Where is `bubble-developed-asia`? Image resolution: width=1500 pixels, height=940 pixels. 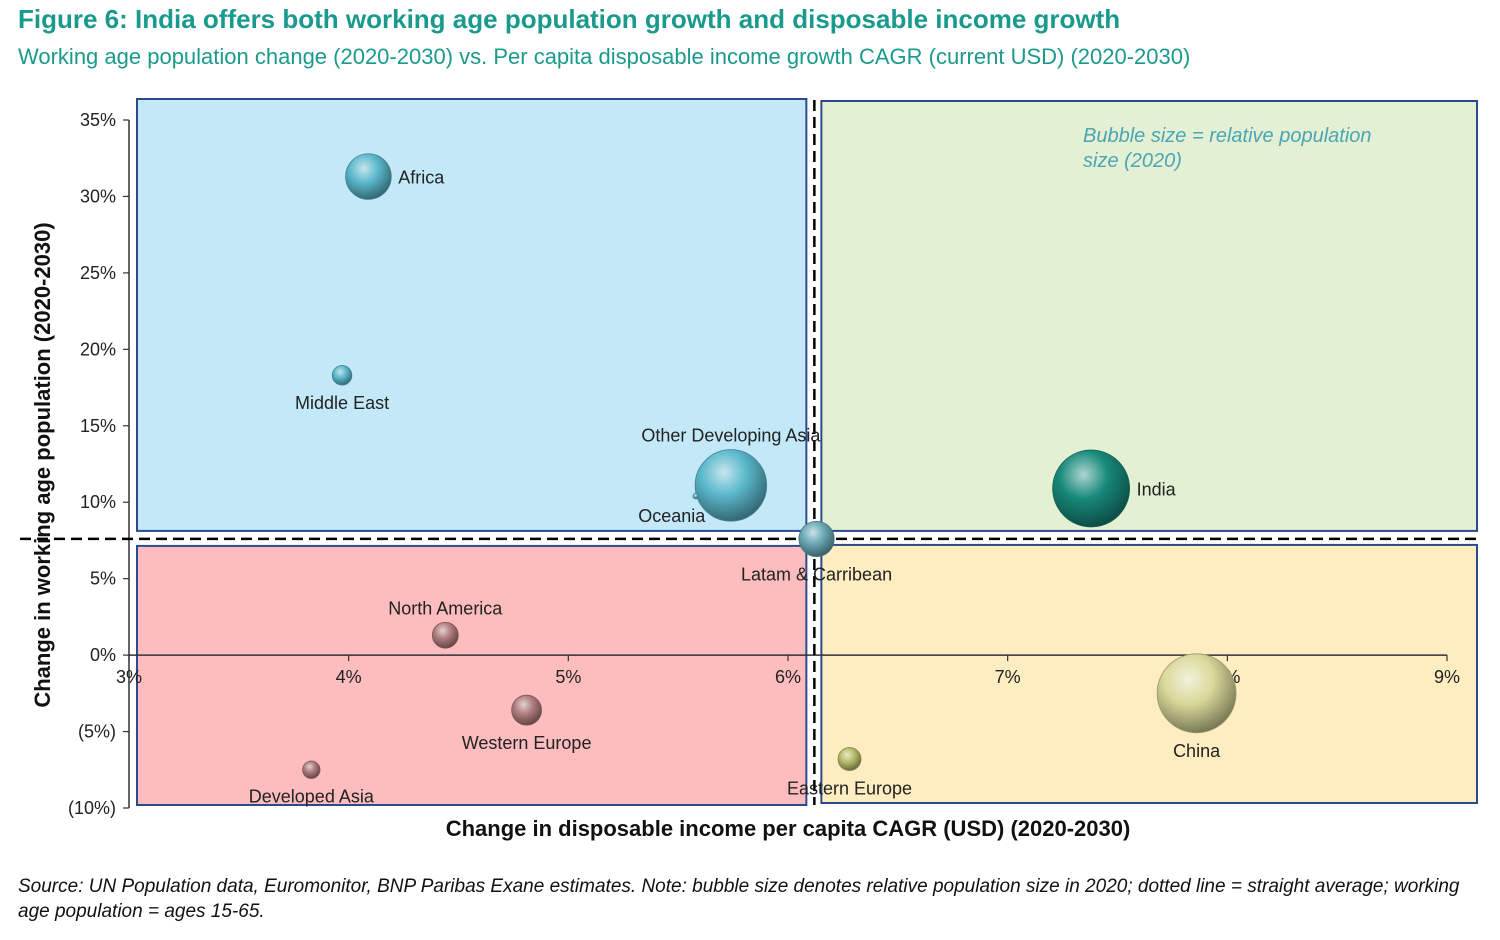 bubble-developed-asia is located at coordinates (311, 769).